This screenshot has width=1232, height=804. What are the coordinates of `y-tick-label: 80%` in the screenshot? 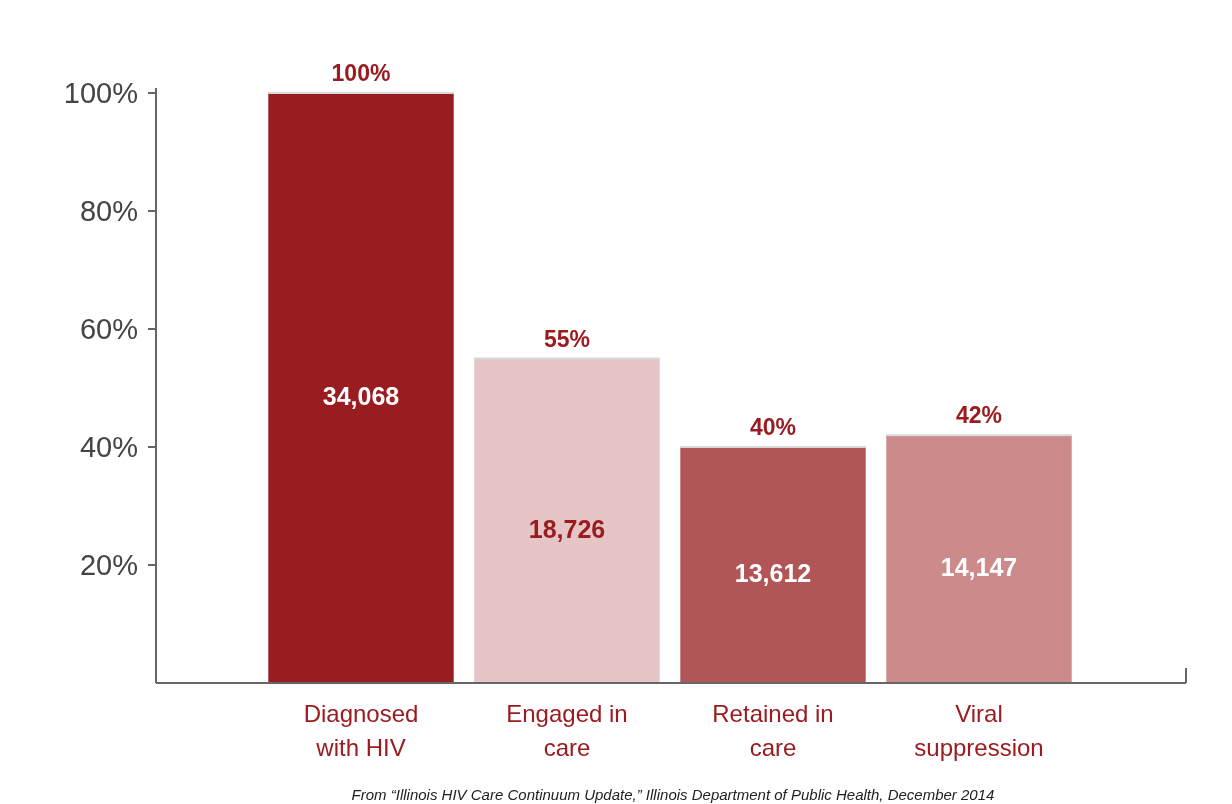 It's located at (108, 211).